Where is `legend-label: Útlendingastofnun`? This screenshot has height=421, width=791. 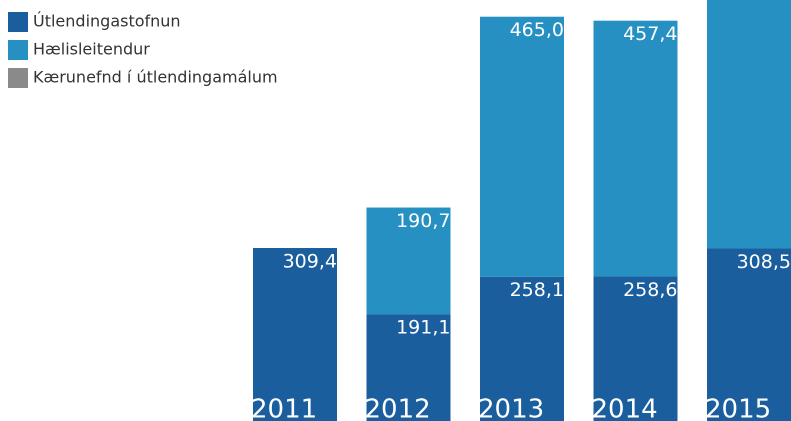 legend-label: Útlendingastofnun is located at coordinates (107, 21).